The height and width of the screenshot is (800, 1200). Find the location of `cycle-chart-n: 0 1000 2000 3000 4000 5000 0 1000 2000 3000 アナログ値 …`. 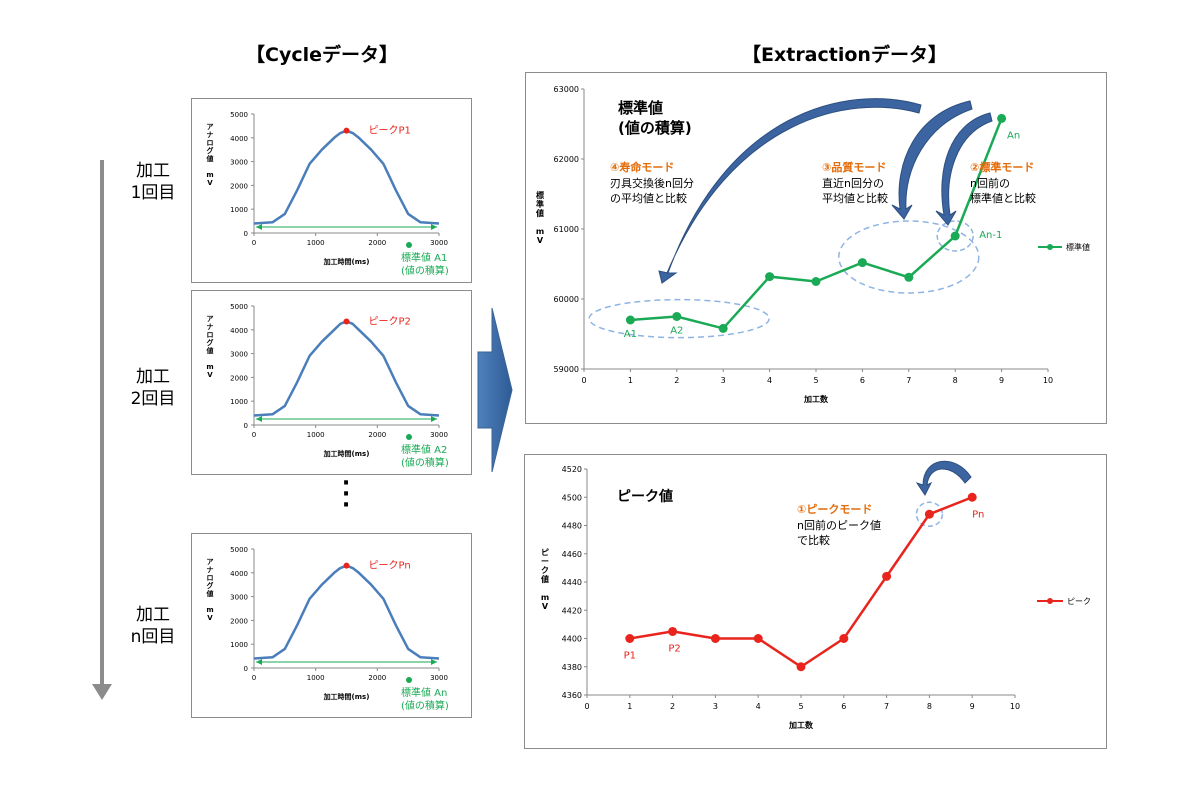

cycle-chart-n: 0 1000 2000 3000 4000 5000 0 1000 2000 3000 アナログ値 … is located at coordinates (331, 625).